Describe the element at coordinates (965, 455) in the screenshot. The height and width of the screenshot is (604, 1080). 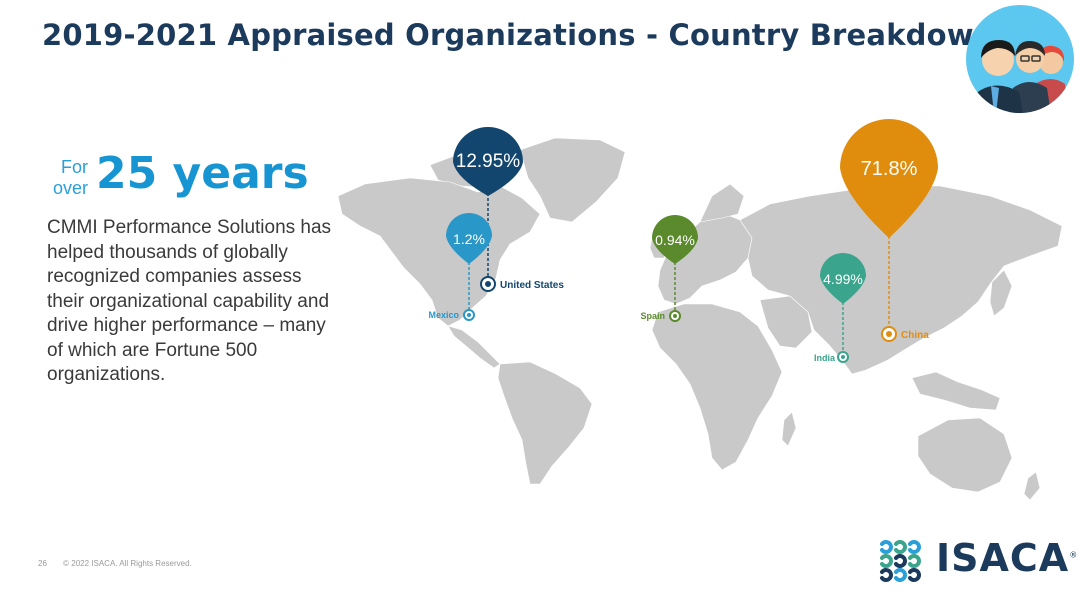
I see `australia-shape` at that location.